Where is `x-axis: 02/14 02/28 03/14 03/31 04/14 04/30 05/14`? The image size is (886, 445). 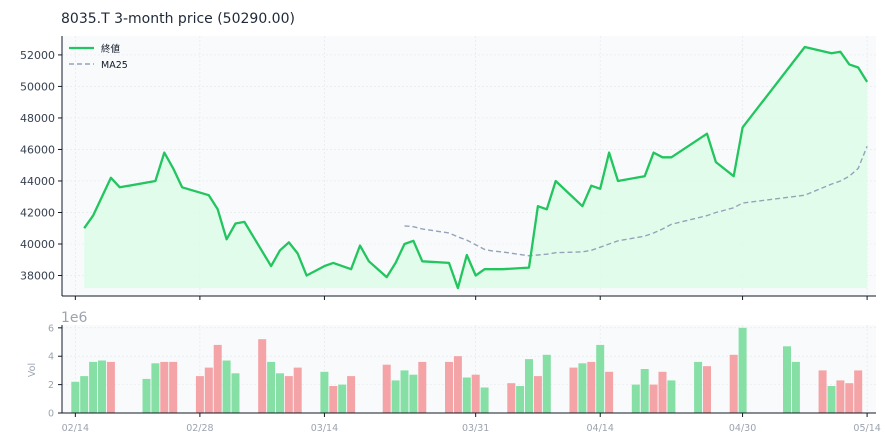 x-axis: 02/14 02/28 03/14 03/31 04/14 04/30 05/14 is located at coordinates (471, 423).